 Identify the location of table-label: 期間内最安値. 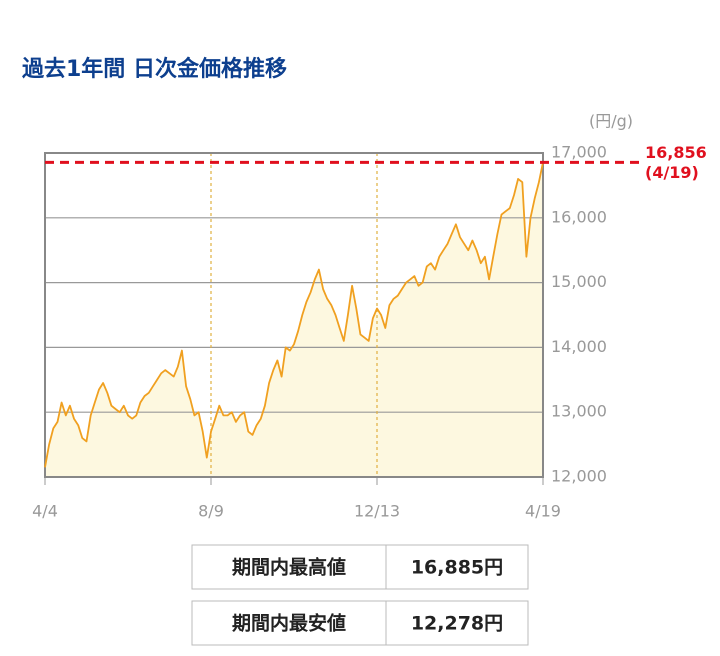
(289, 623).